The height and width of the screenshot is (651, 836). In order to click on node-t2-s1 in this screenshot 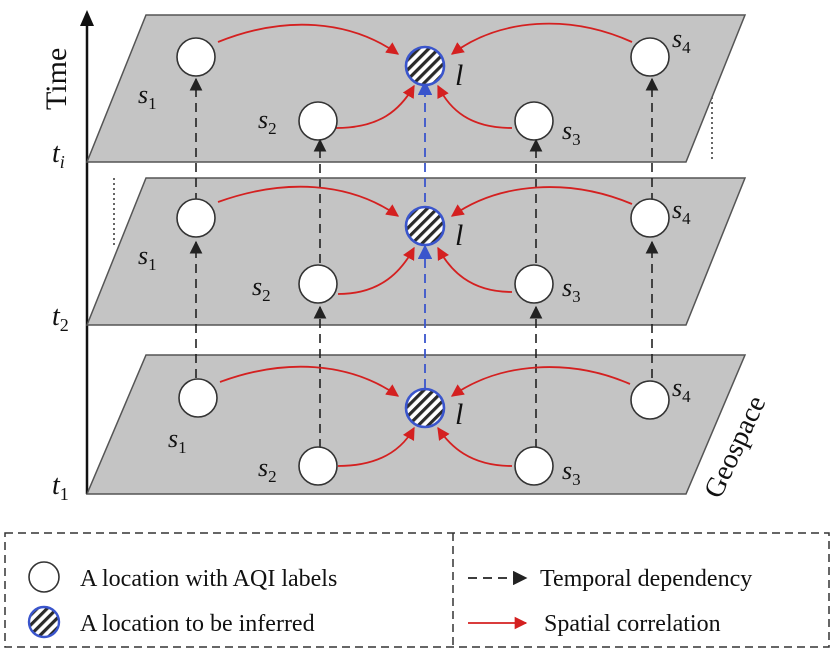, I will do `click(196, 218)`.